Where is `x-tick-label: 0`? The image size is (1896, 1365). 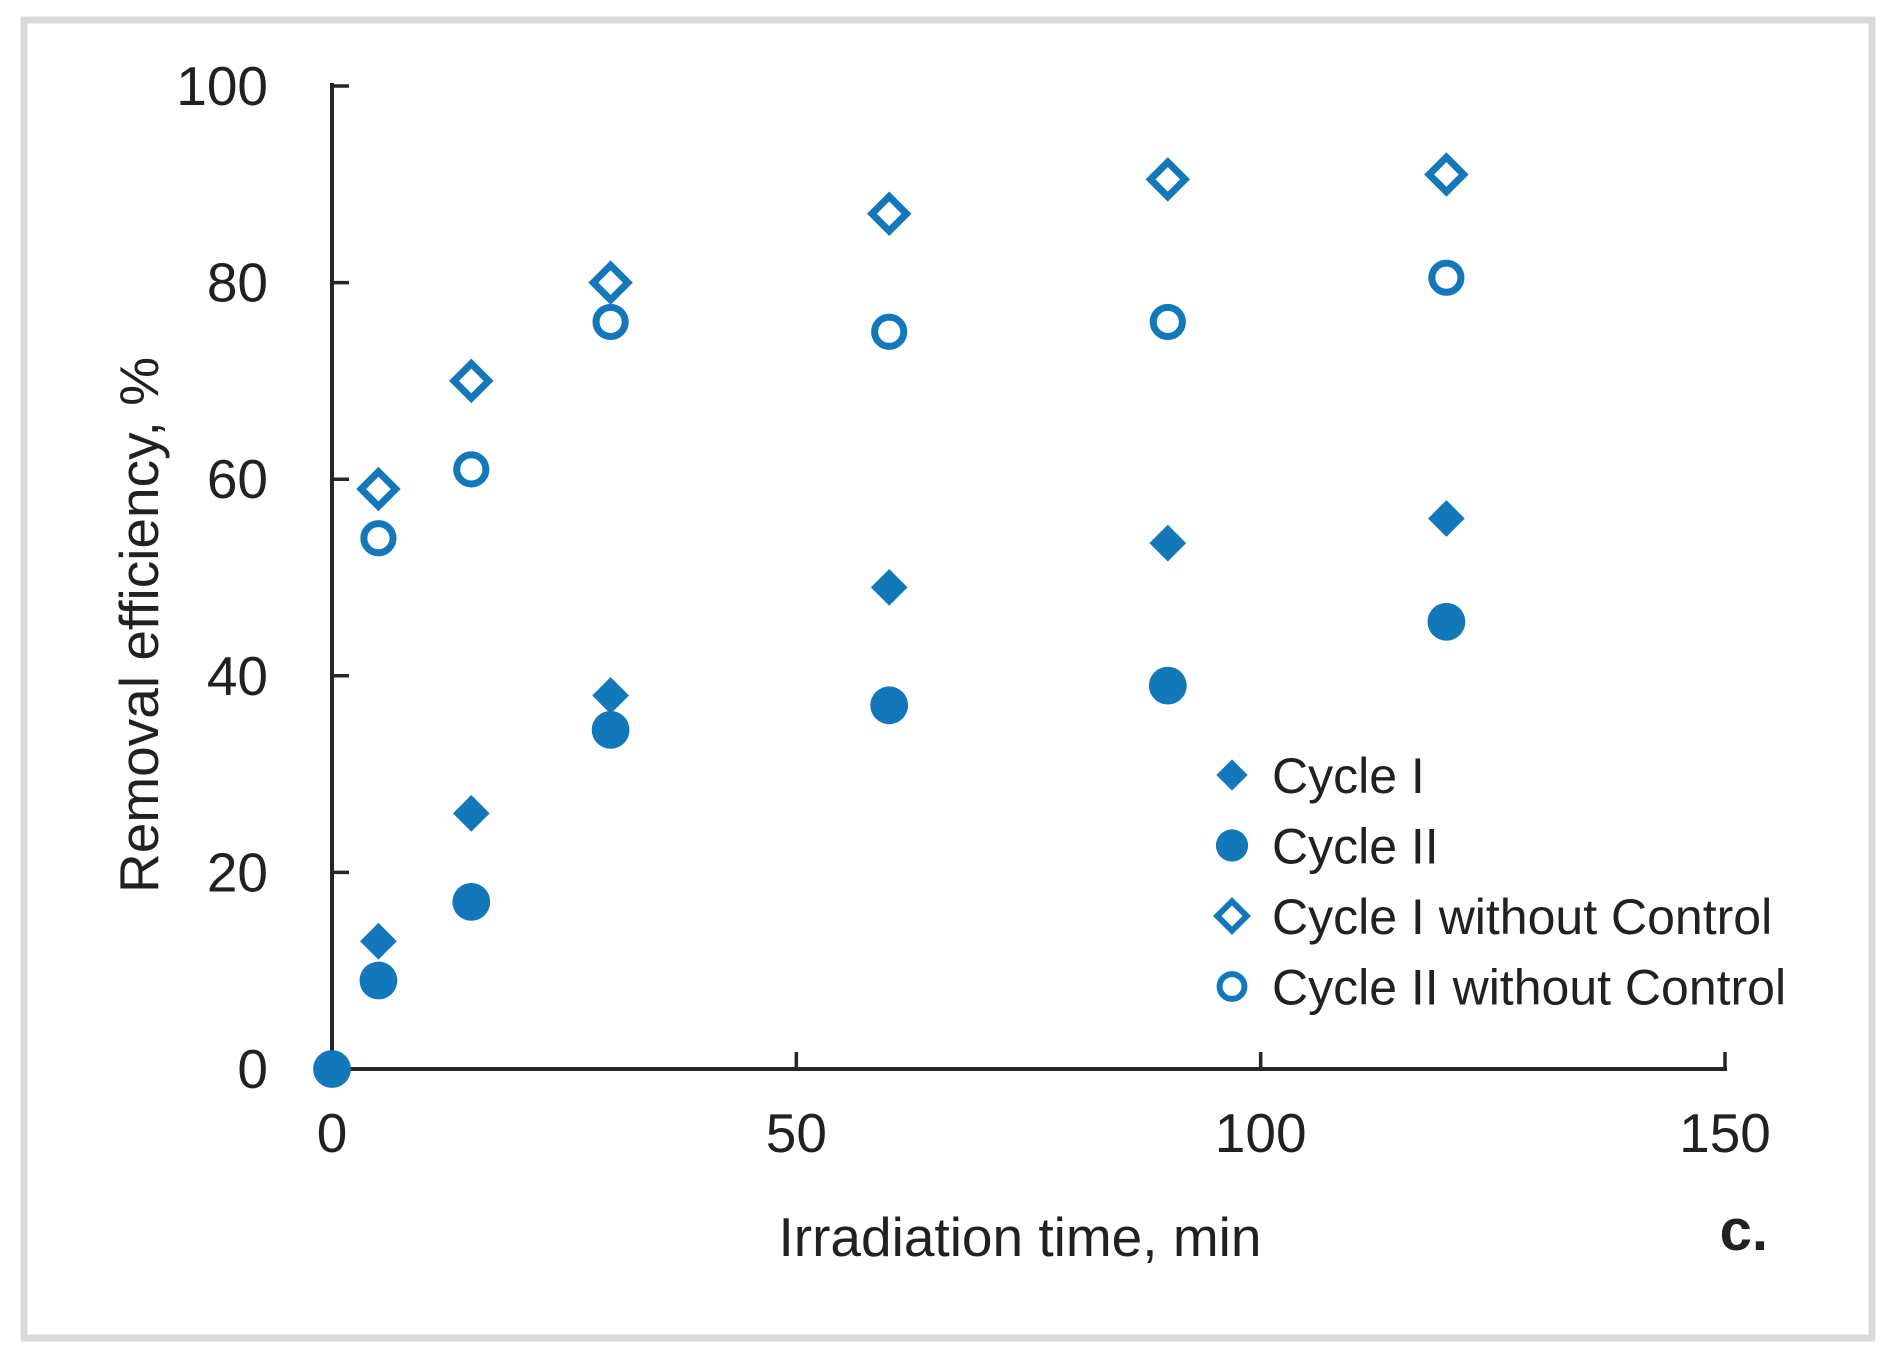 x-tick-label: 0 is located at coordinates (332, 1133).